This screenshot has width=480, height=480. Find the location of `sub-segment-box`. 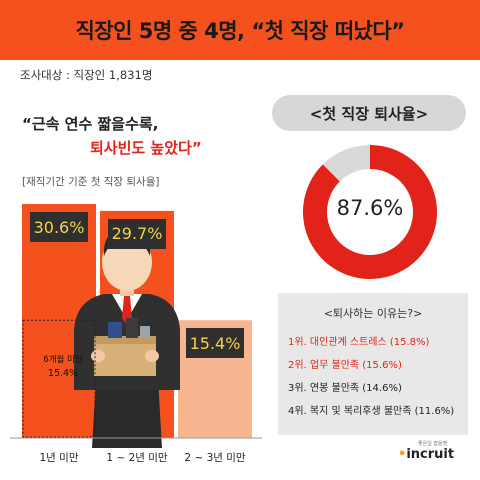

sub-segment-box is located at coordinates (59, 378).